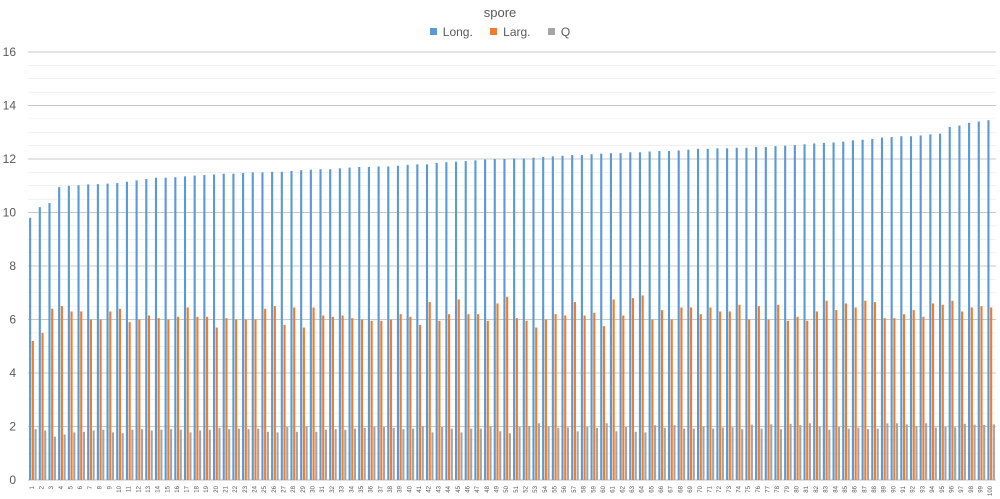 The image size is (1000, 499). I want to click on x-tick-label: 2, so click(43, 487).